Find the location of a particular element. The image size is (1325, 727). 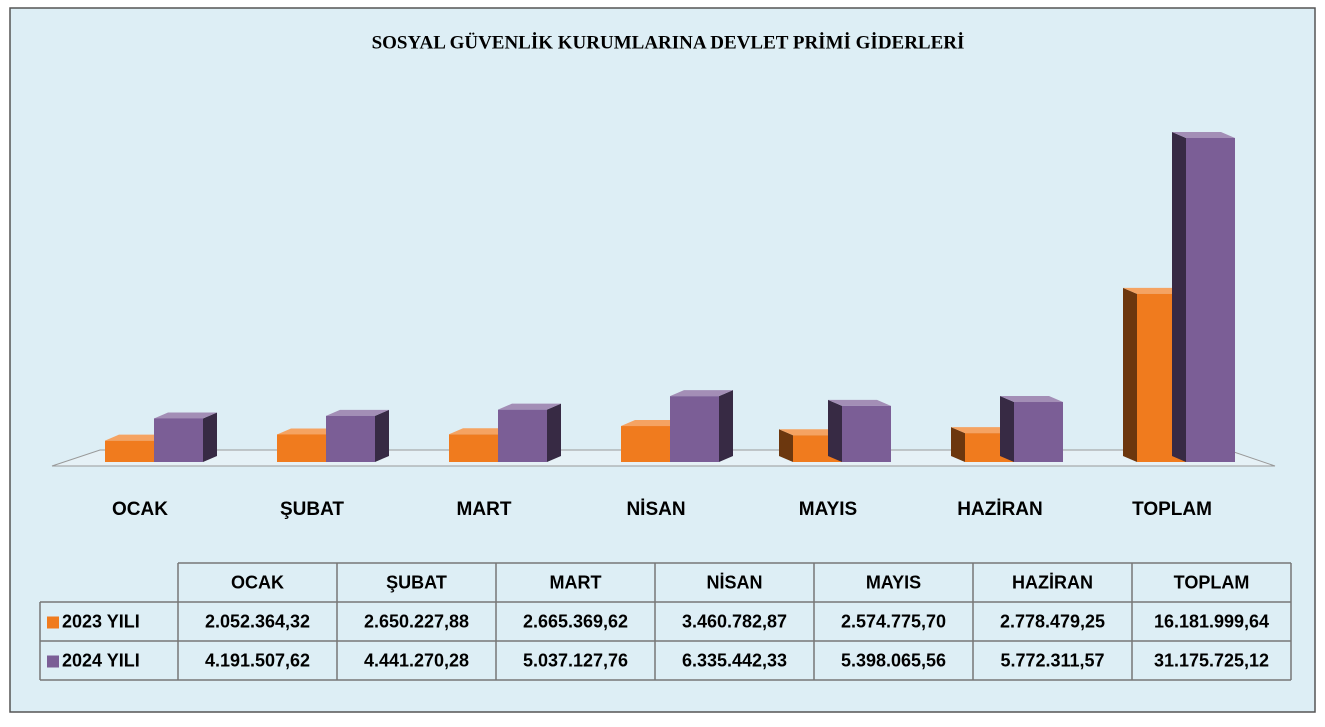

x-tick-label: MAYIS is located at coordinates (828, 509).